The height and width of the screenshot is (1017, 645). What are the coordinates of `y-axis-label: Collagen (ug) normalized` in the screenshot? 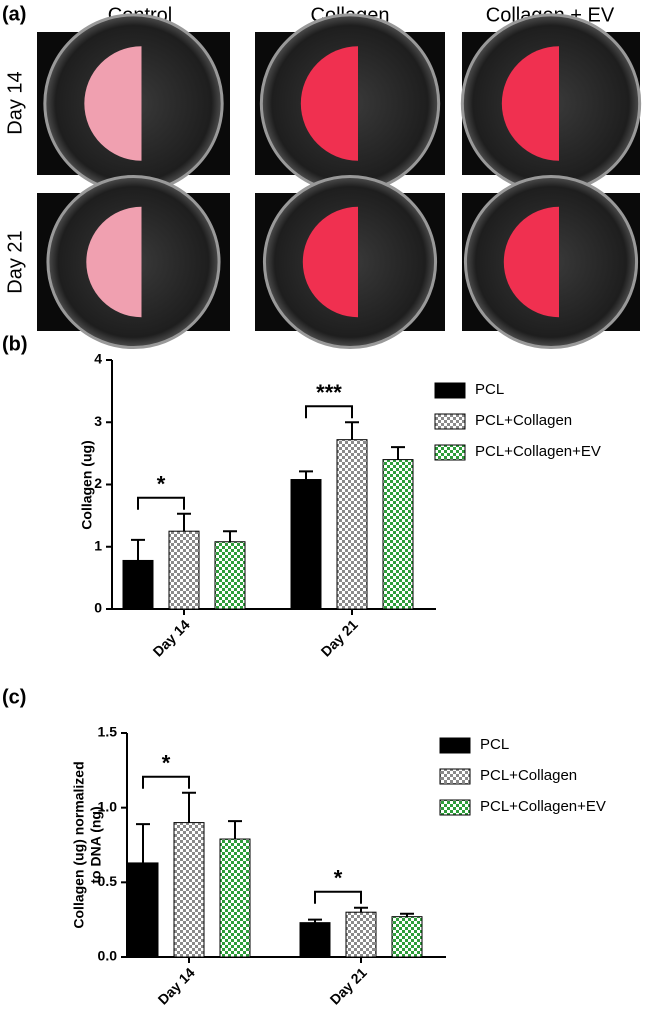 It's located at (79, 844).